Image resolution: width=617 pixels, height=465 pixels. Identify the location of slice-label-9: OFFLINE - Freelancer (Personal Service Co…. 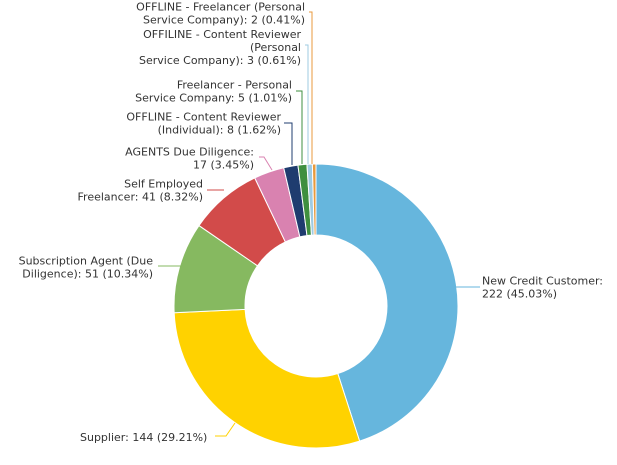
(220, 14).